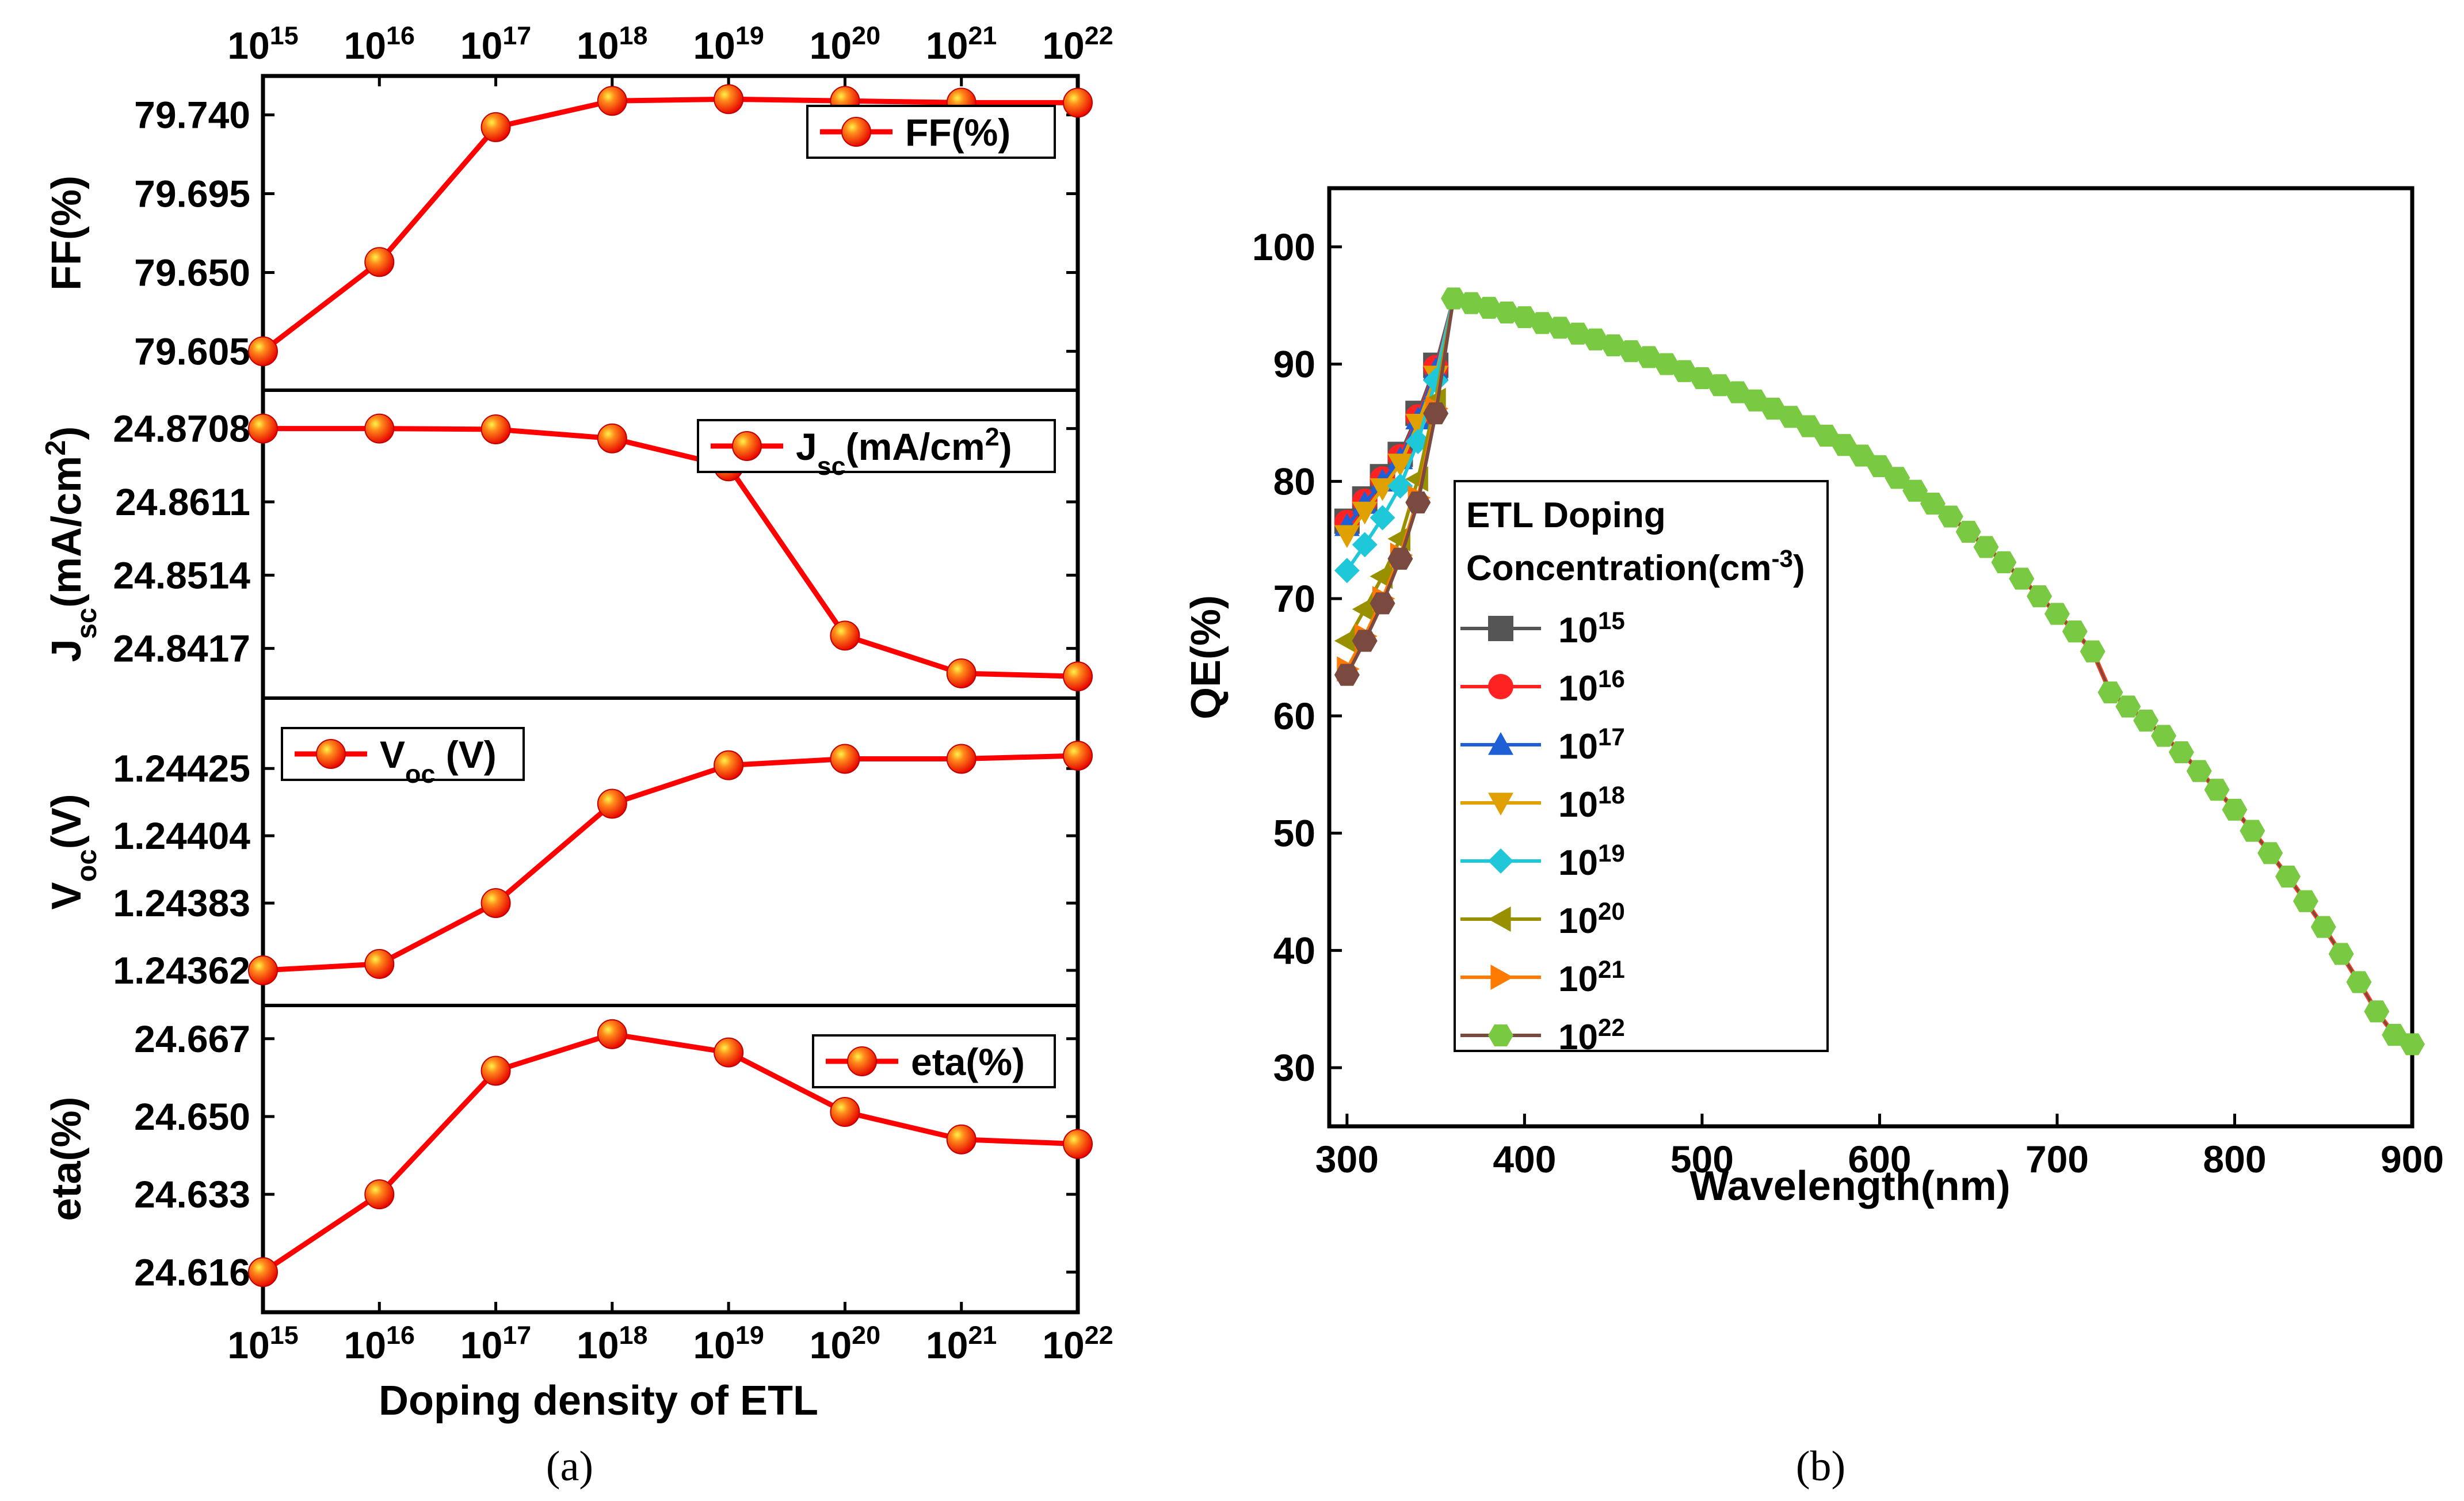 The image size is (2464, 1501). Describe the element at coordinates (192, 1039) in the screenshot. I see `y-tick-label: 24.667` at that location.